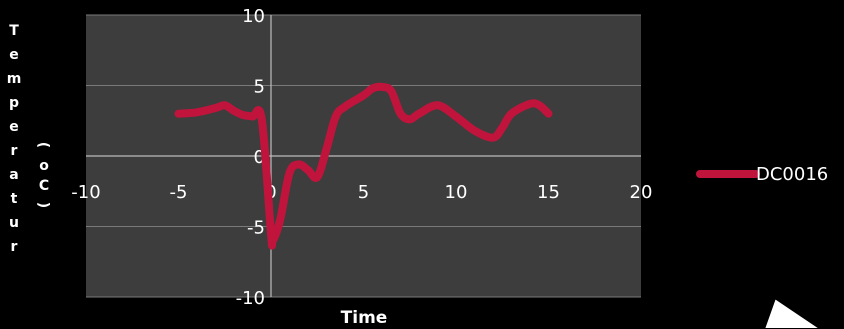 Image resolution: width=844 pixels, height=329 pixels. I want to click on y-tick-label: 5, so click(259, 87).